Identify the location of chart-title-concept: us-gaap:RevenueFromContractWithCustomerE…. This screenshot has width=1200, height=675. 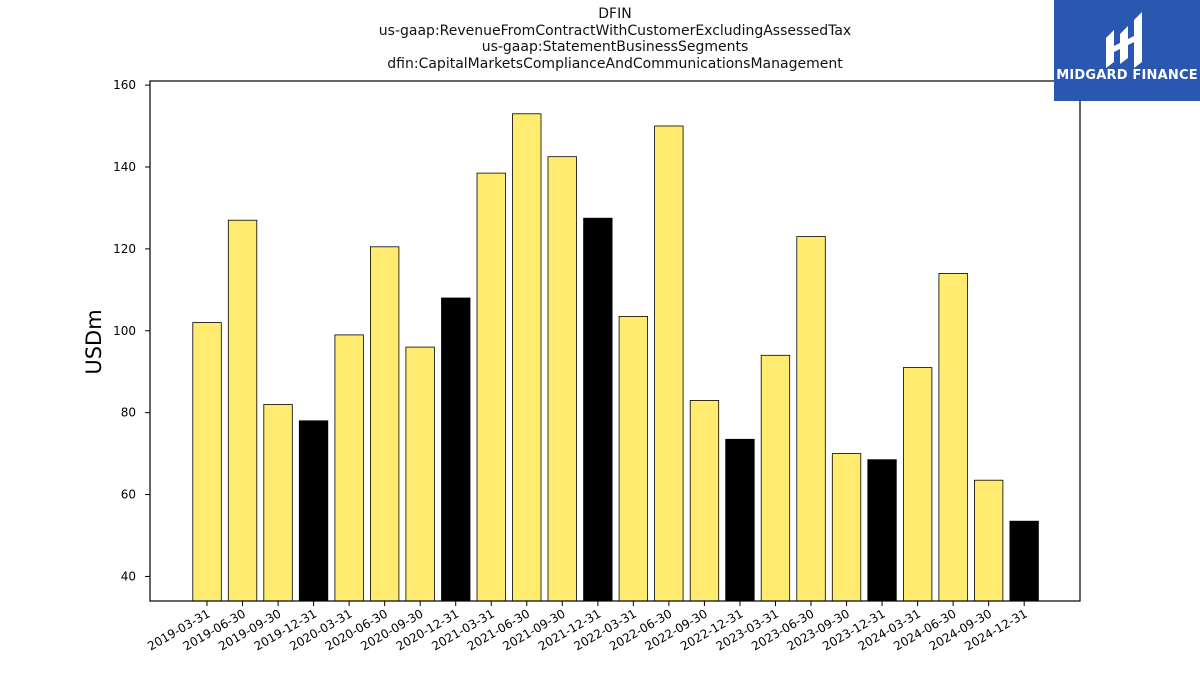
(615, 30).